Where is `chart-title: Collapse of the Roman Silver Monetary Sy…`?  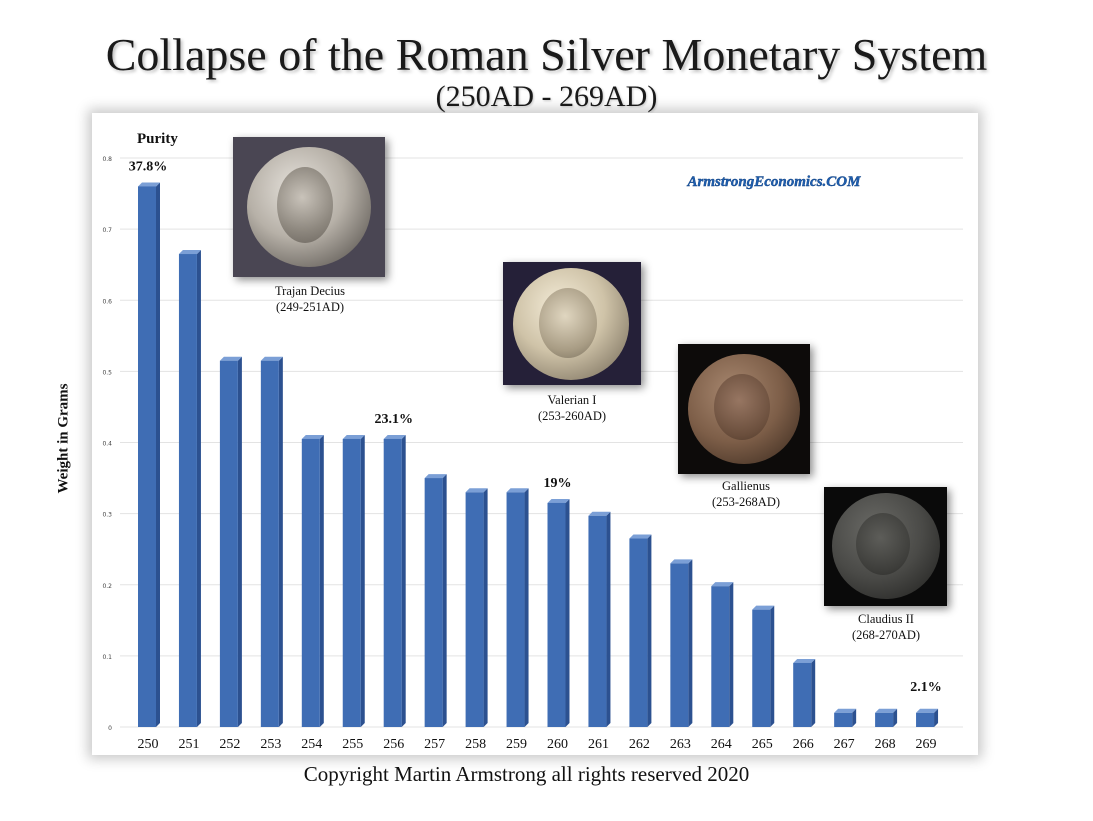
chart-title: Collapse of the Roman Silver Monetary Sy… is located at coordinates (546, 54).